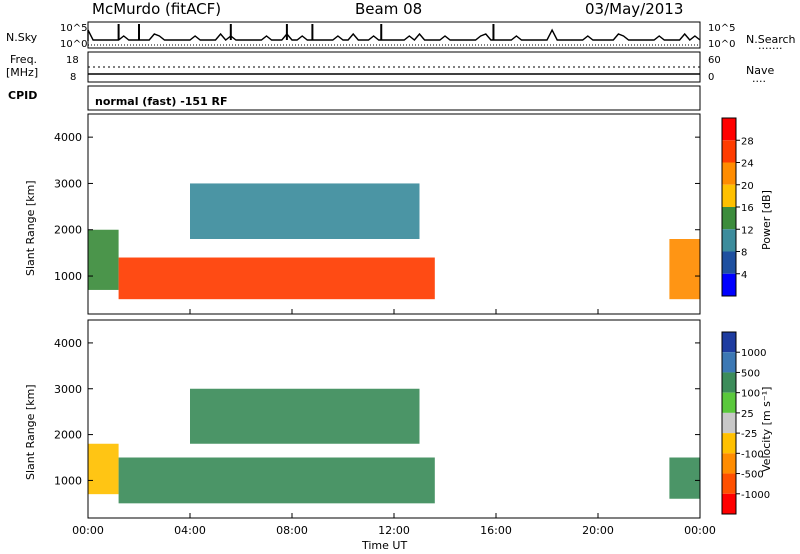 This screenshot has width=800, height=554. I want to click on noise-right-tick-bottom: 10^0, so click(722, 44).